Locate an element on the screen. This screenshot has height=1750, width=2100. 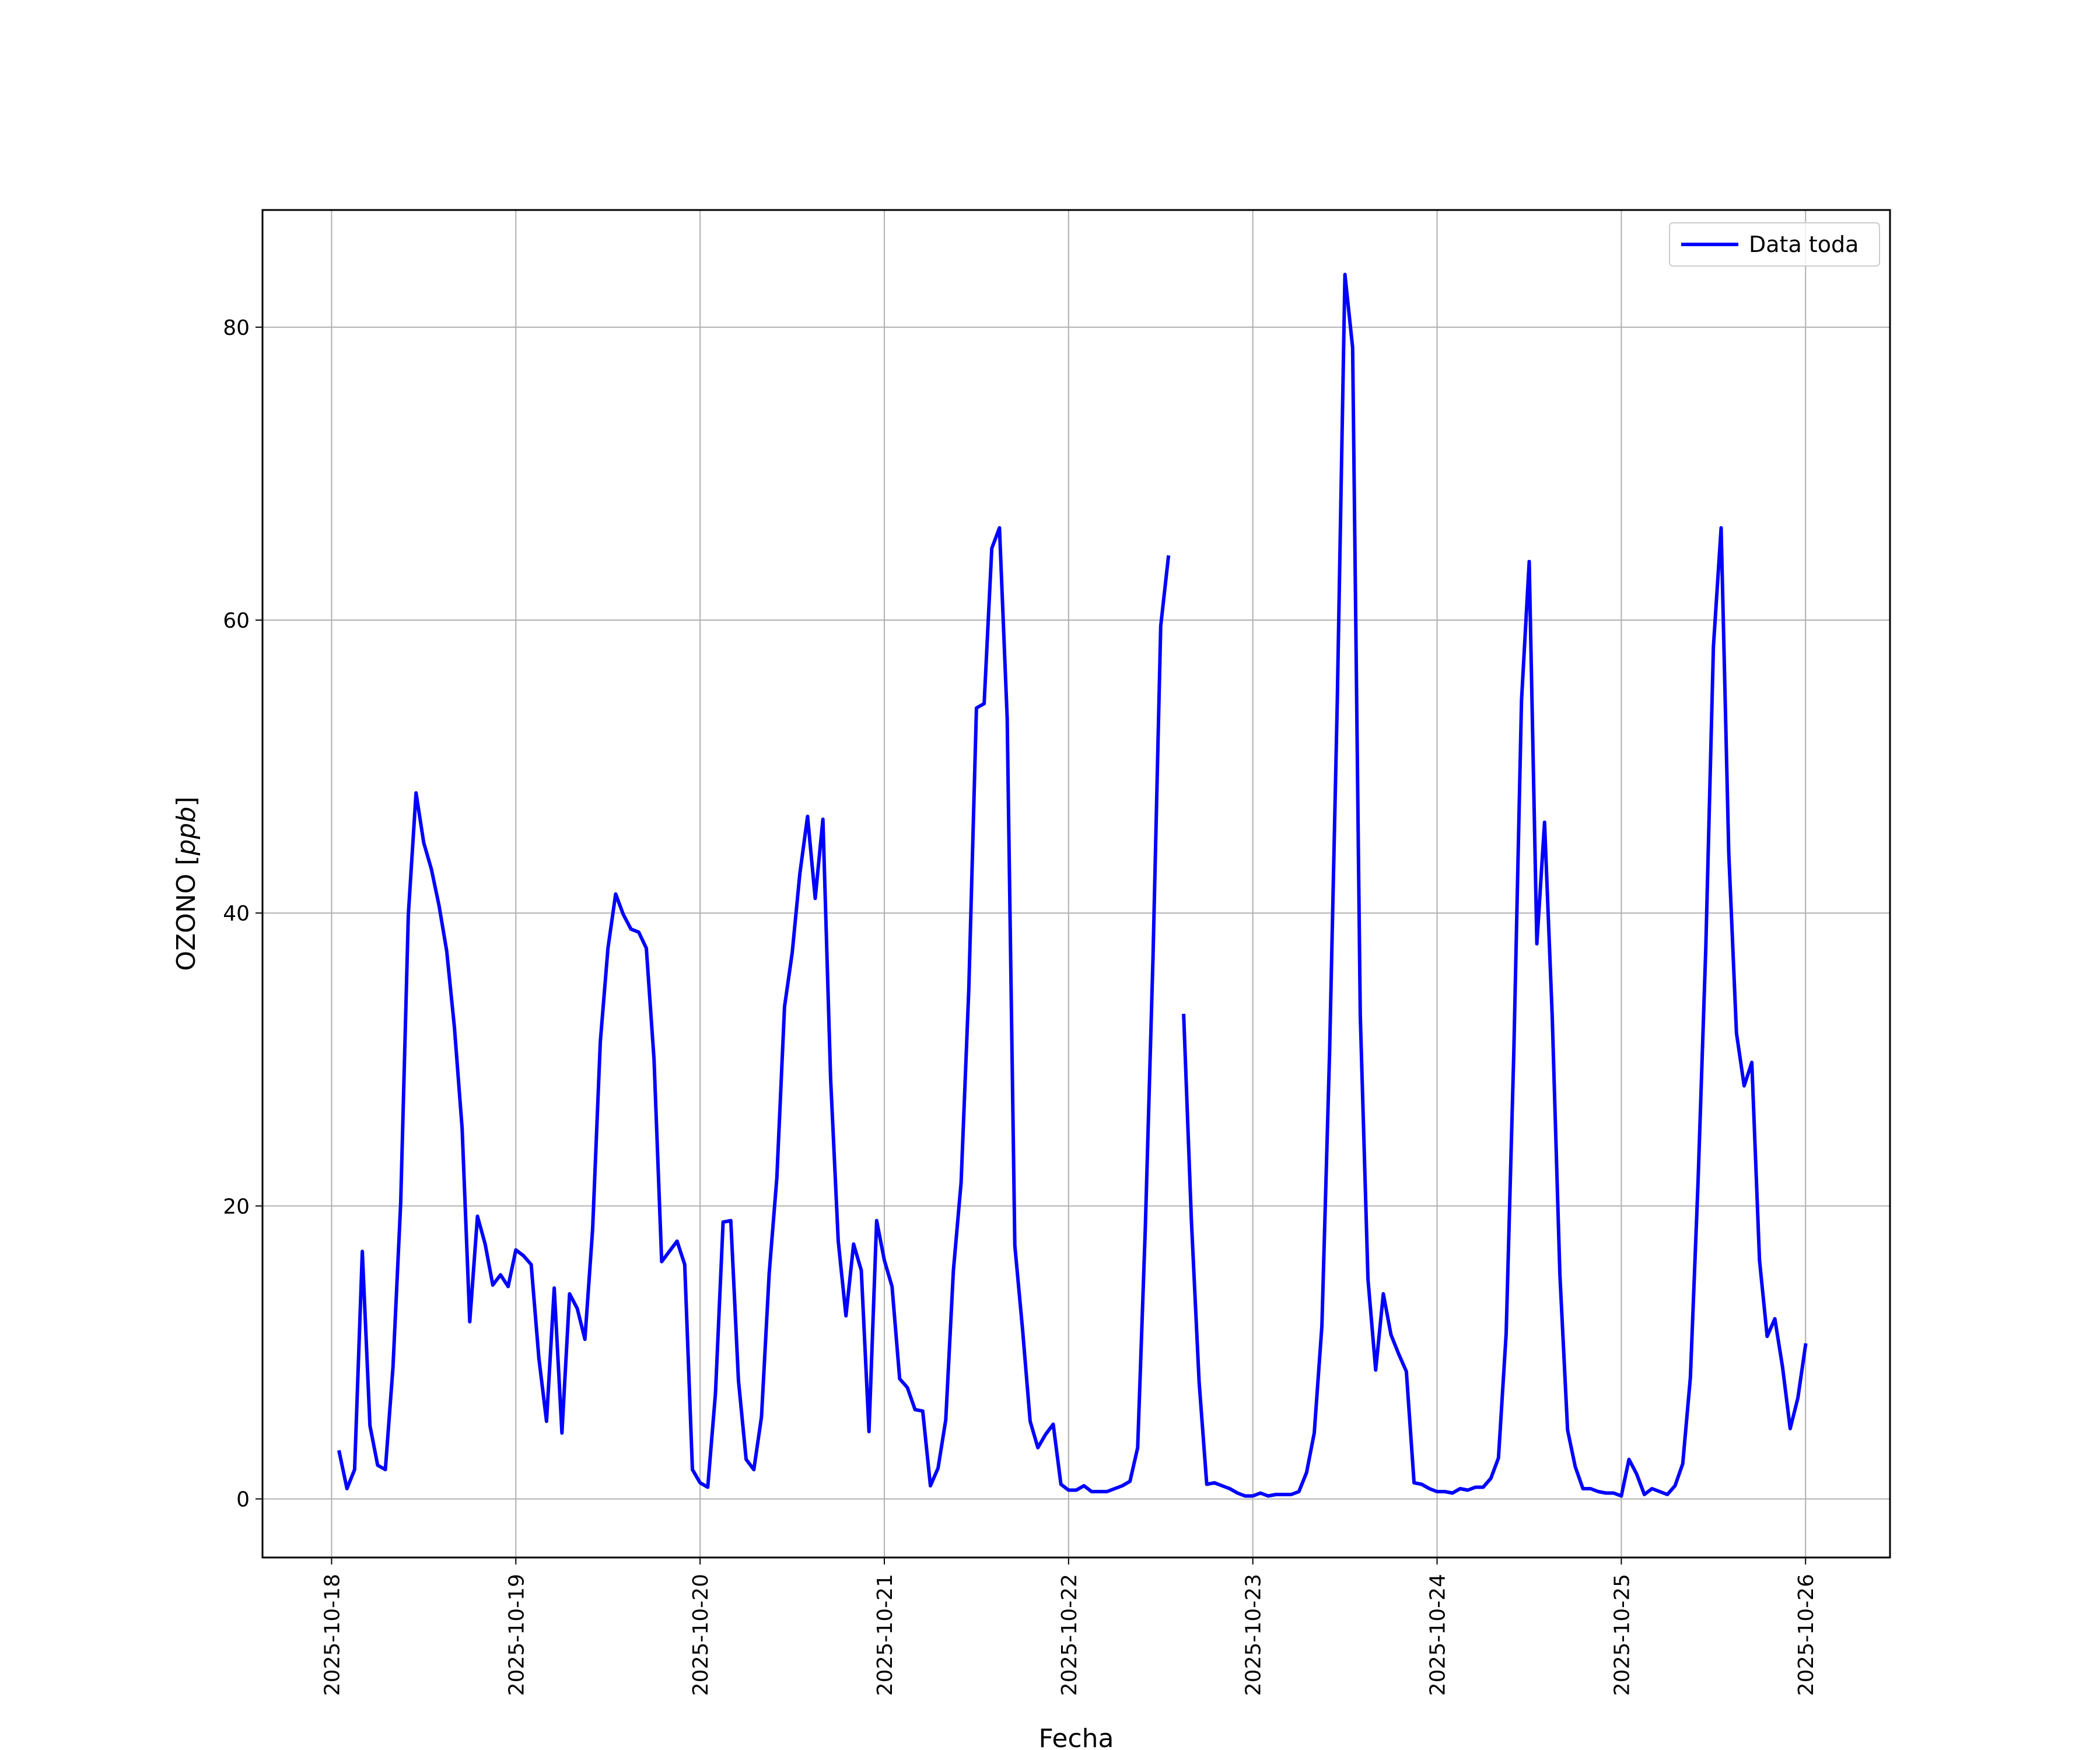
x-tick-label: 2025-10-26 is located at coordinates (1806, 1635).